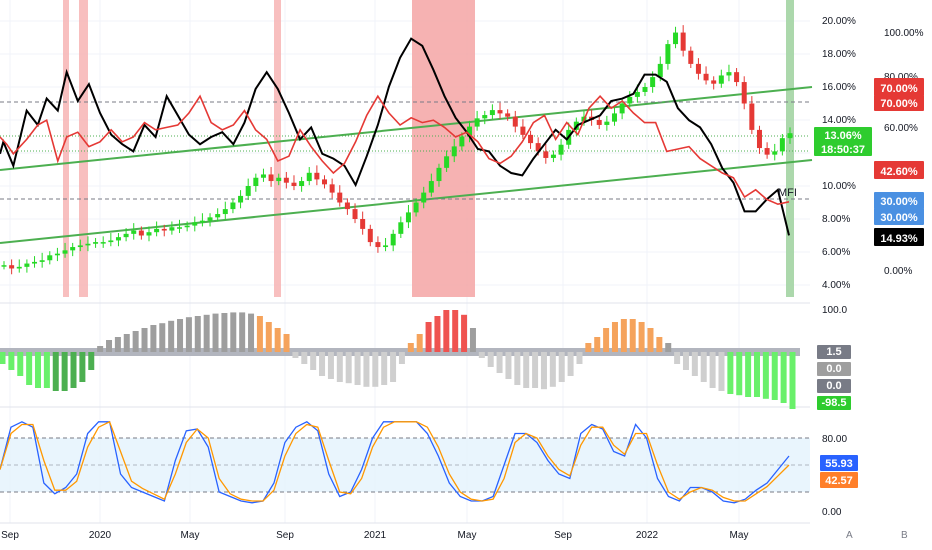 This screenshot has height=550, width=932. I want to click on red-line-badge: 42.60%, so click(899, 172).